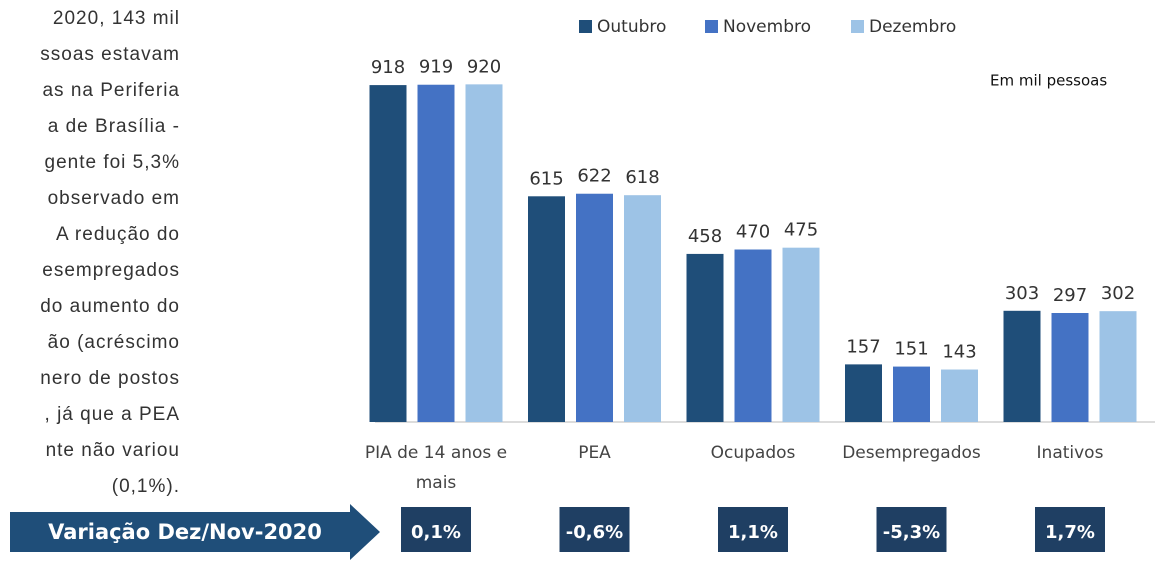  Describe the element at coordinates (801, 230) in the screenshot. I see `data-label: 475` at that location.